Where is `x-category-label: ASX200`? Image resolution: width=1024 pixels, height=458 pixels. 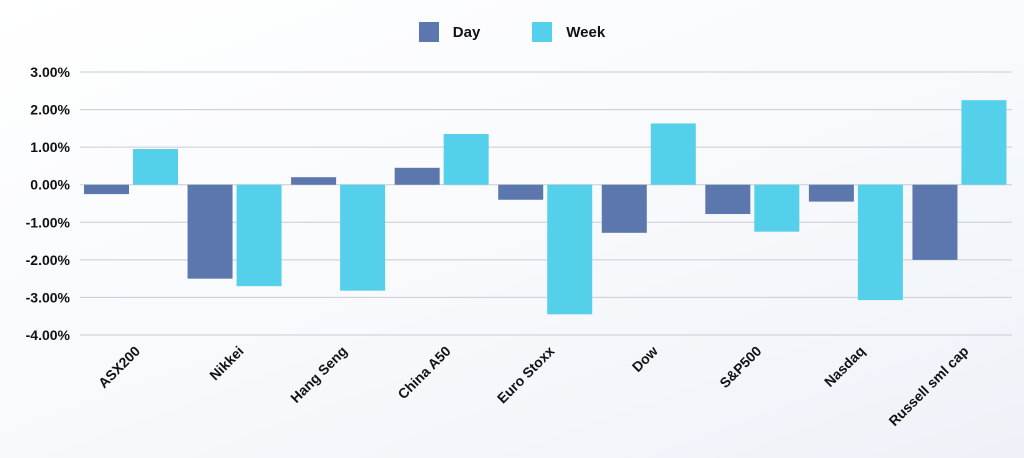 x-category-label: ASX200 is located at coordinates (119, 367).